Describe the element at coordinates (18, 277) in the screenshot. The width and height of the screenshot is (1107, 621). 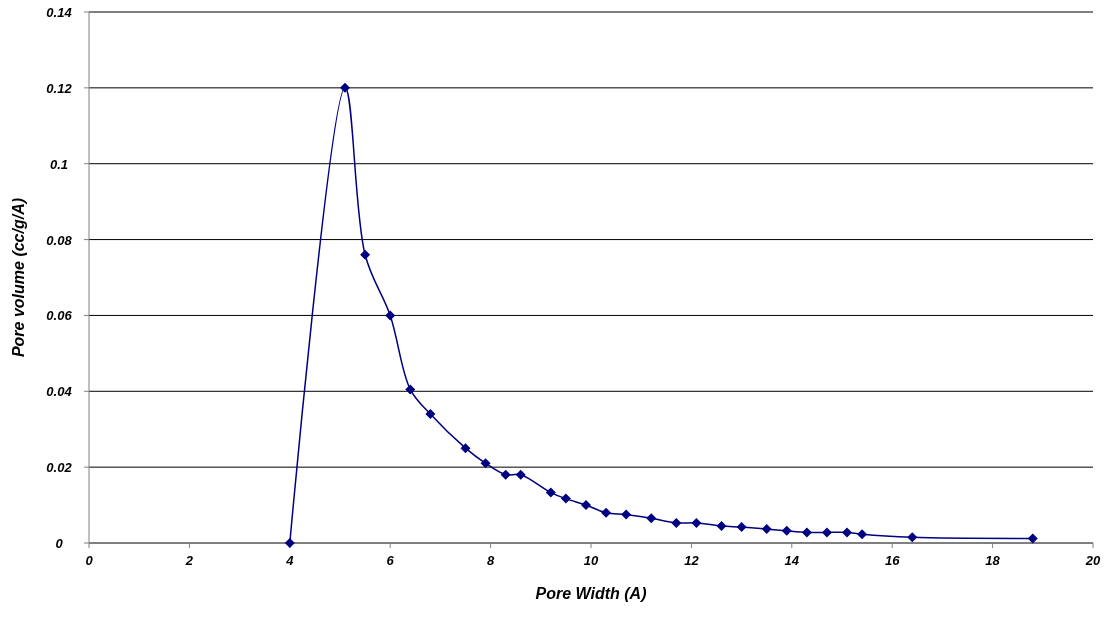
I see `y-axis-title: Pore volume (cc/g/A)` at that location.